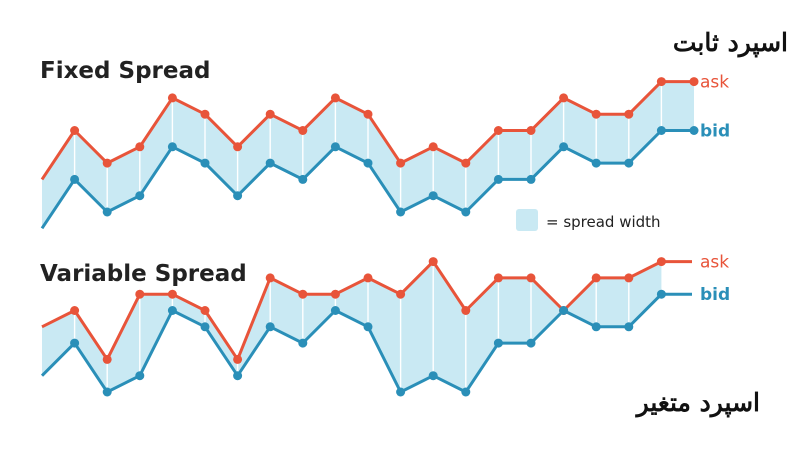 Image resolution: width=800 pixels, height=450 pixels. What do you see at coordinates (698, 402) in the screenshot?
I see `persian-label-variable-spread: اسپرد متغیر` at bounding box center [698, 402].